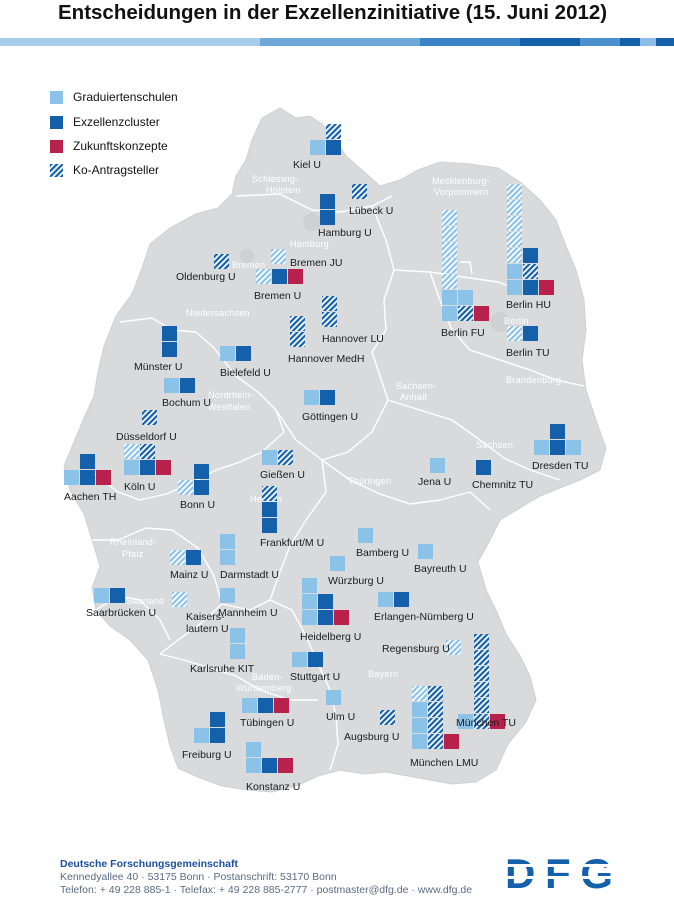 This screenshot has width=674, height=899. What do you see at coordinates (267, 677) in the screenshot?
I see `region-label: Baden-` at bounding box center [267, 677].